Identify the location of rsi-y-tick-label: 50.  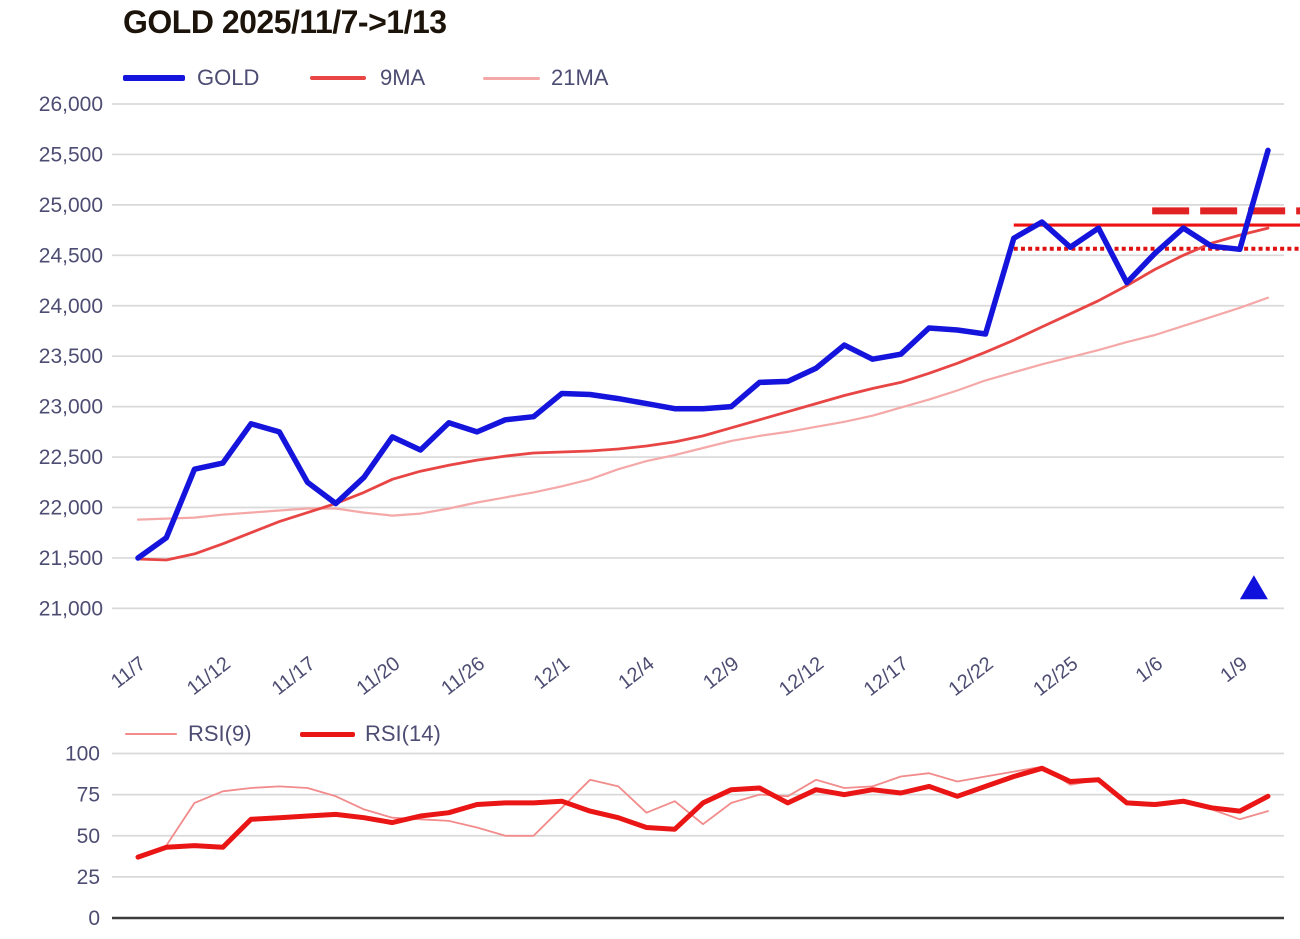
(88, 836).